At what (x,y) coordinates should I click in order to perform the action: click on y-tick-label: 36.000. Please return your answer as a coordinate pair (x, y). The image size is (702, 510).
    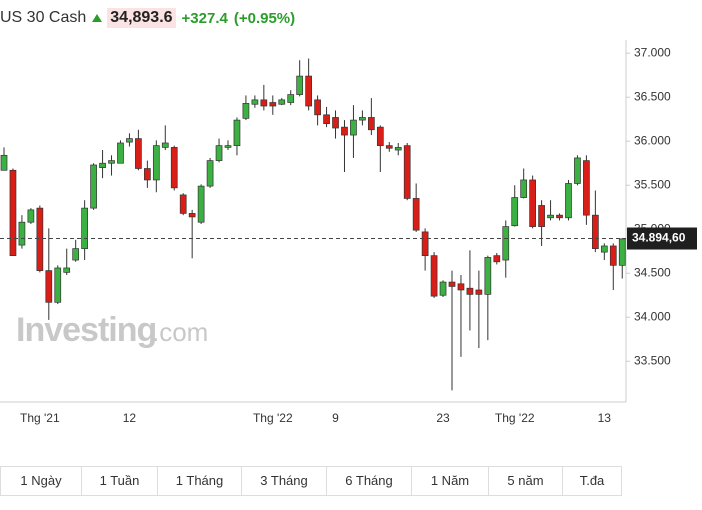
    Looking at the image, I should click on (652, 140).